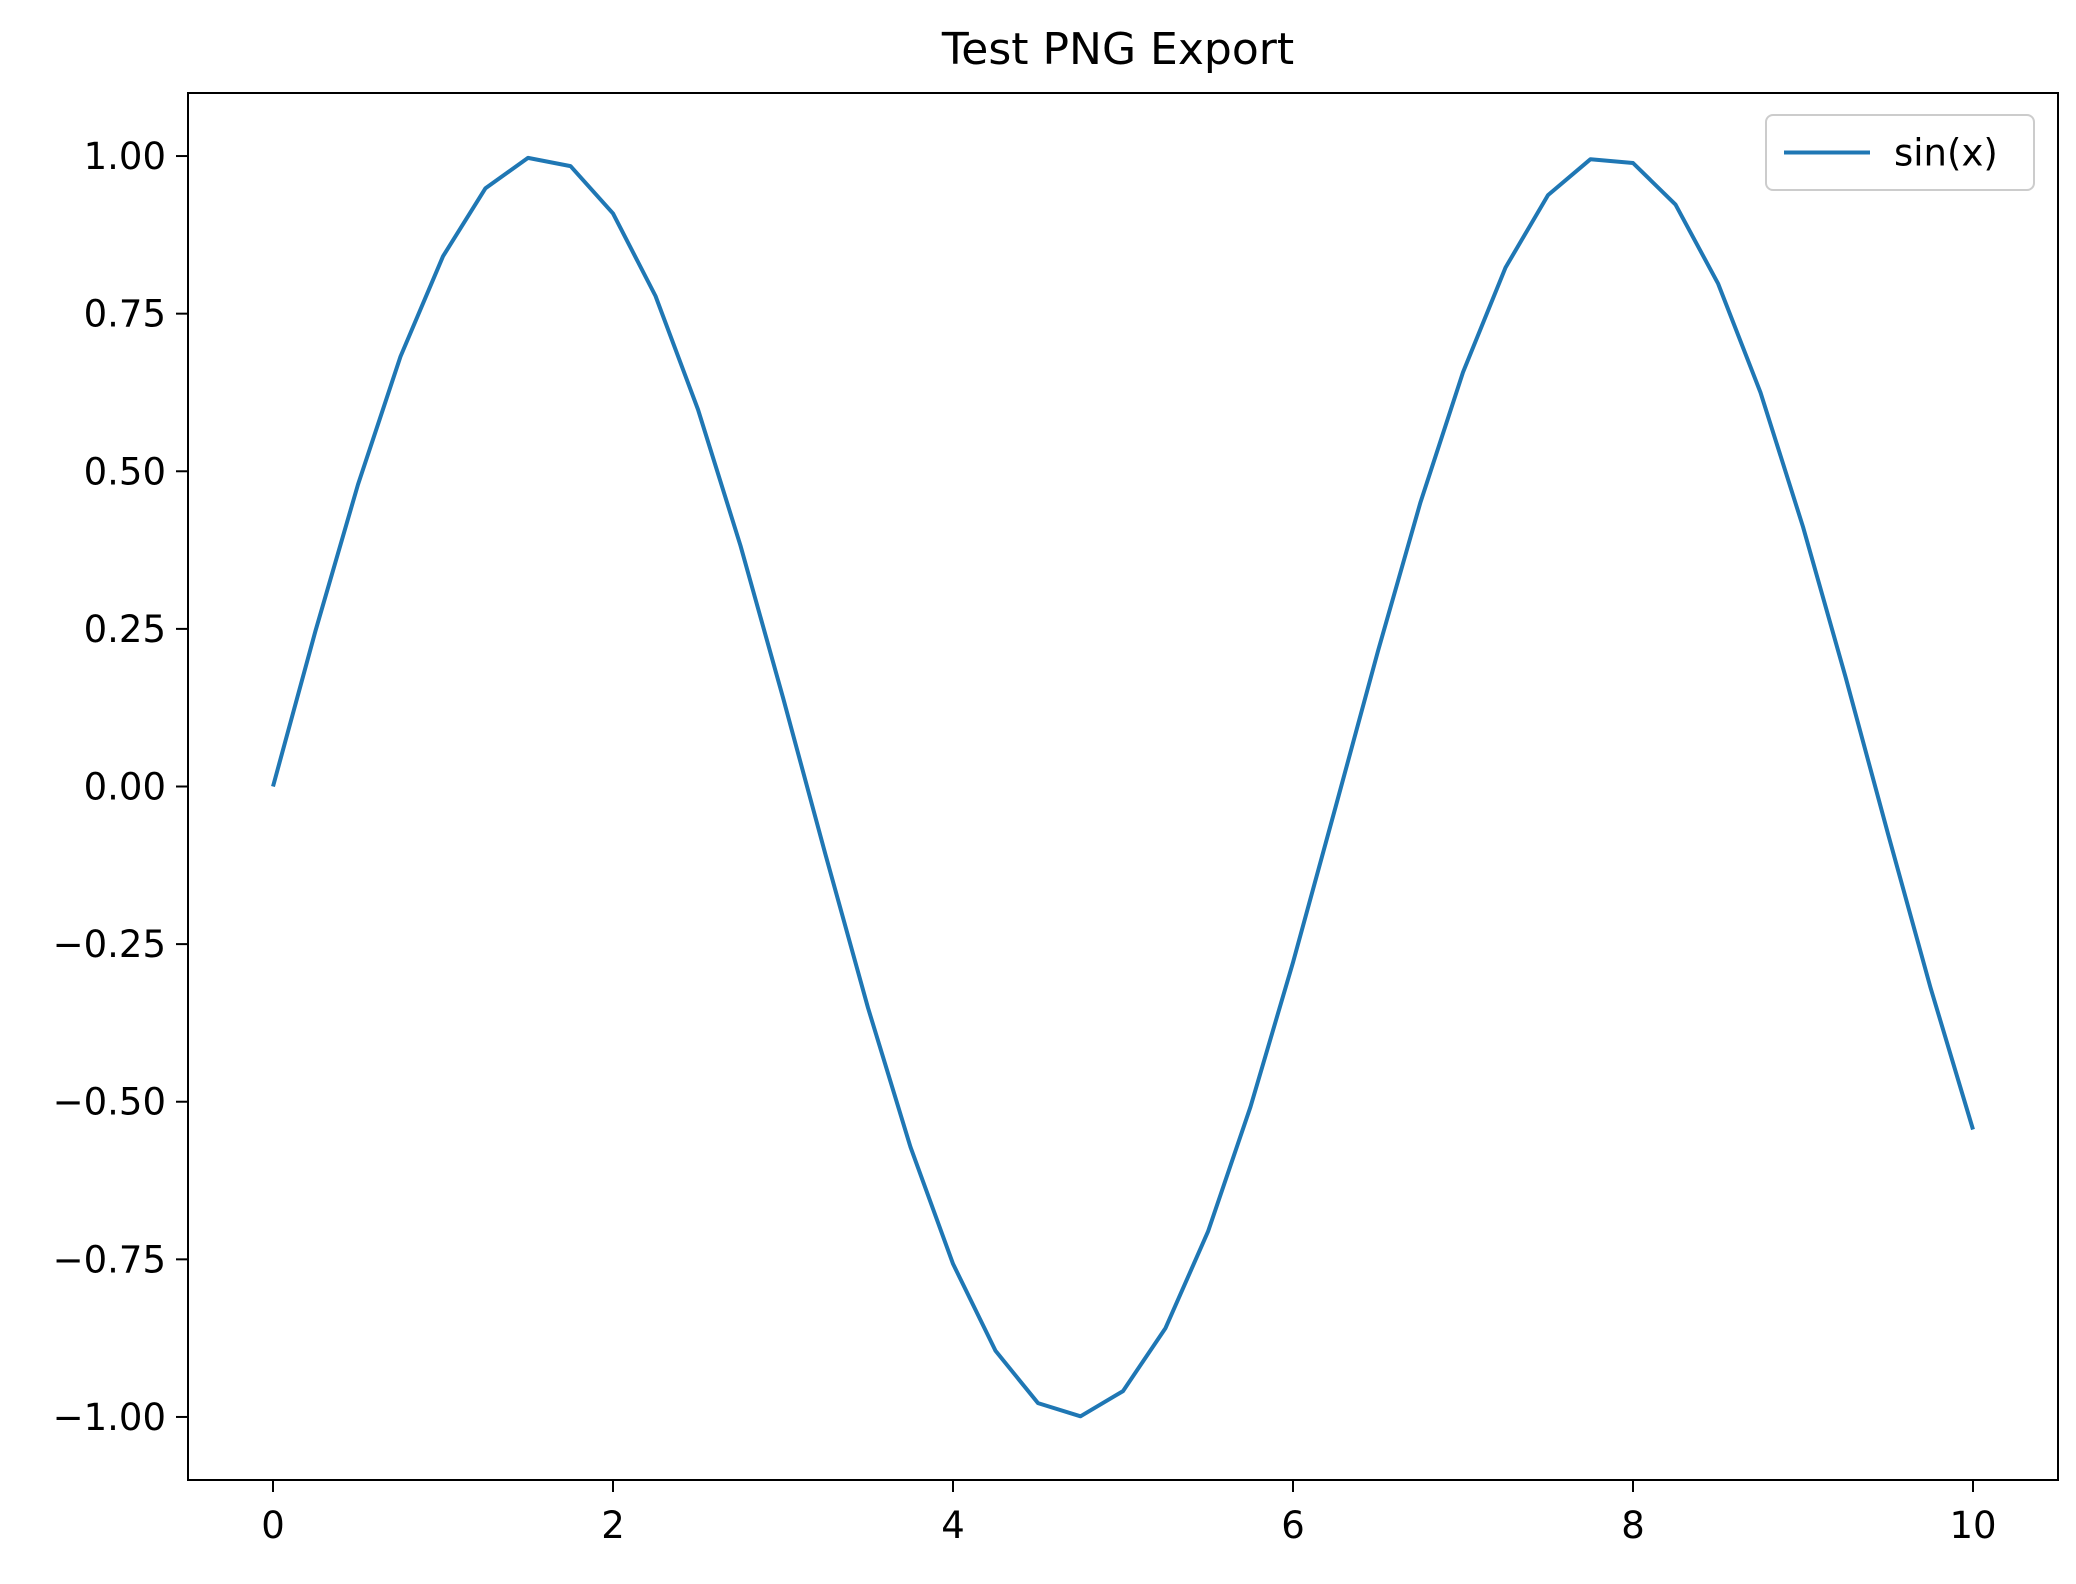  What do you see at coordinates (125, 787) in the screenshot?
I see `y-tick-label: 0.00` at bounding box center [125, 787].